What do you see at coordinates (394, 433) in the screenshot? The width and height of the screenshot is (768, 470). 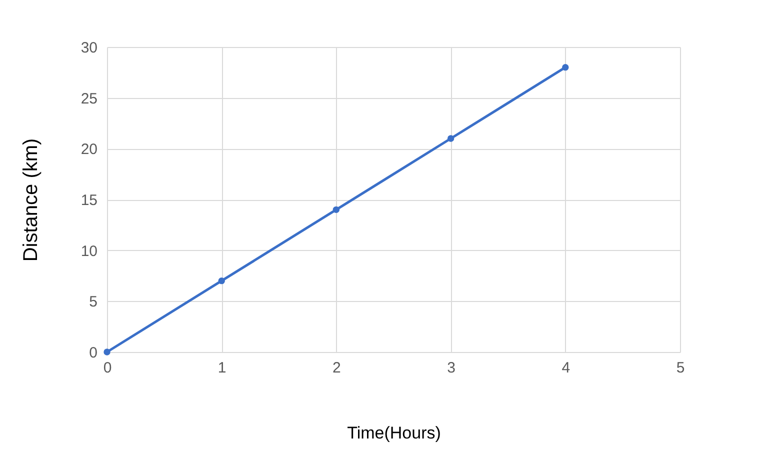 I see `x-axis-title: Time(Hours)` at bounding box center [394, 433].